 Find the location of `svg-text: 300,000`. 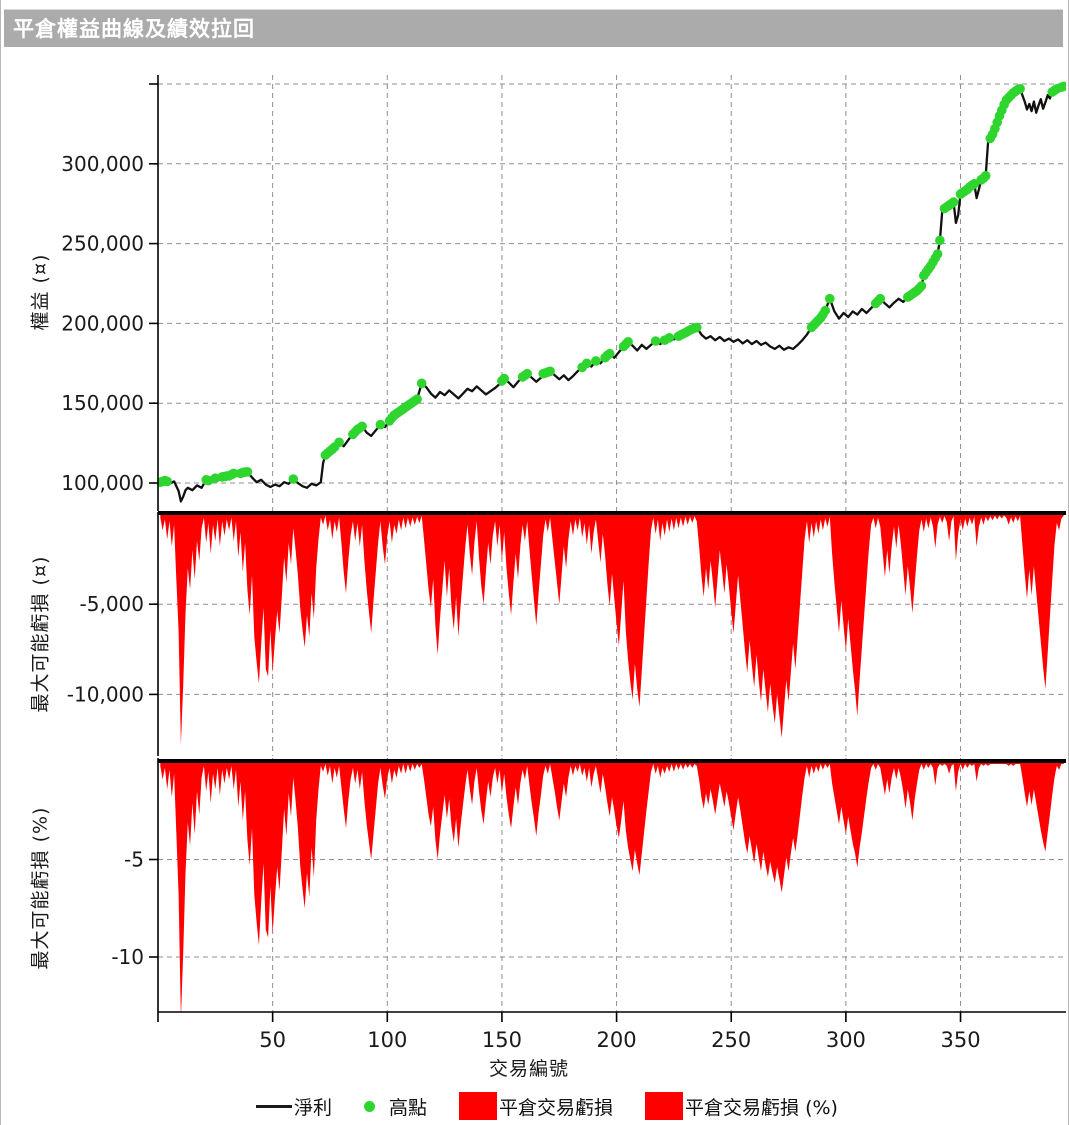

svg-text: 300,000 is located at coordinates (102, 164).